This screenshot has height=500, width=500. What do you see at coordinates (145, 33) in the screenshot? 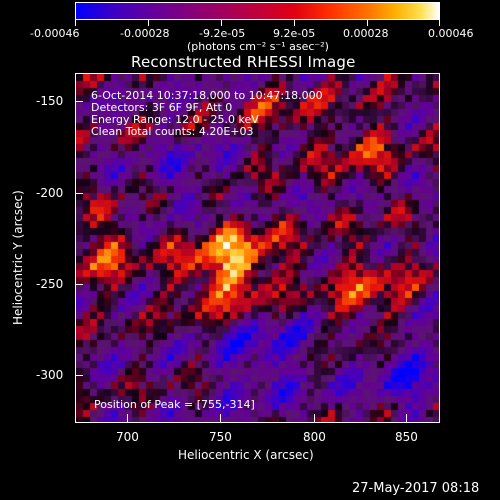
I see `colorbar-tick-label: -0.00028` at bounding box center [145, 33].